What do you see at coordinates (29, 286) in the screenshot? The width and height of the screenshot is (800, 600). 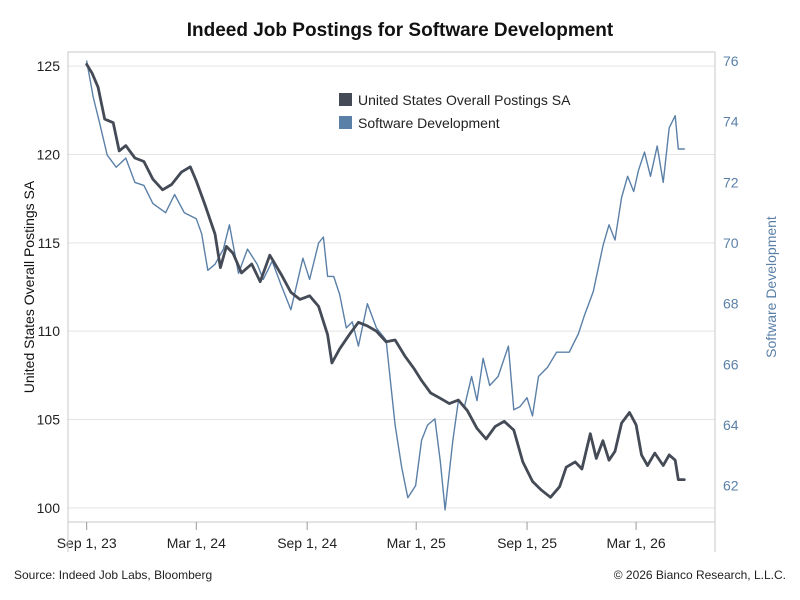 I see `y-axis-label-left: United States Overall Postings SA` at bounding box center [29, 286].